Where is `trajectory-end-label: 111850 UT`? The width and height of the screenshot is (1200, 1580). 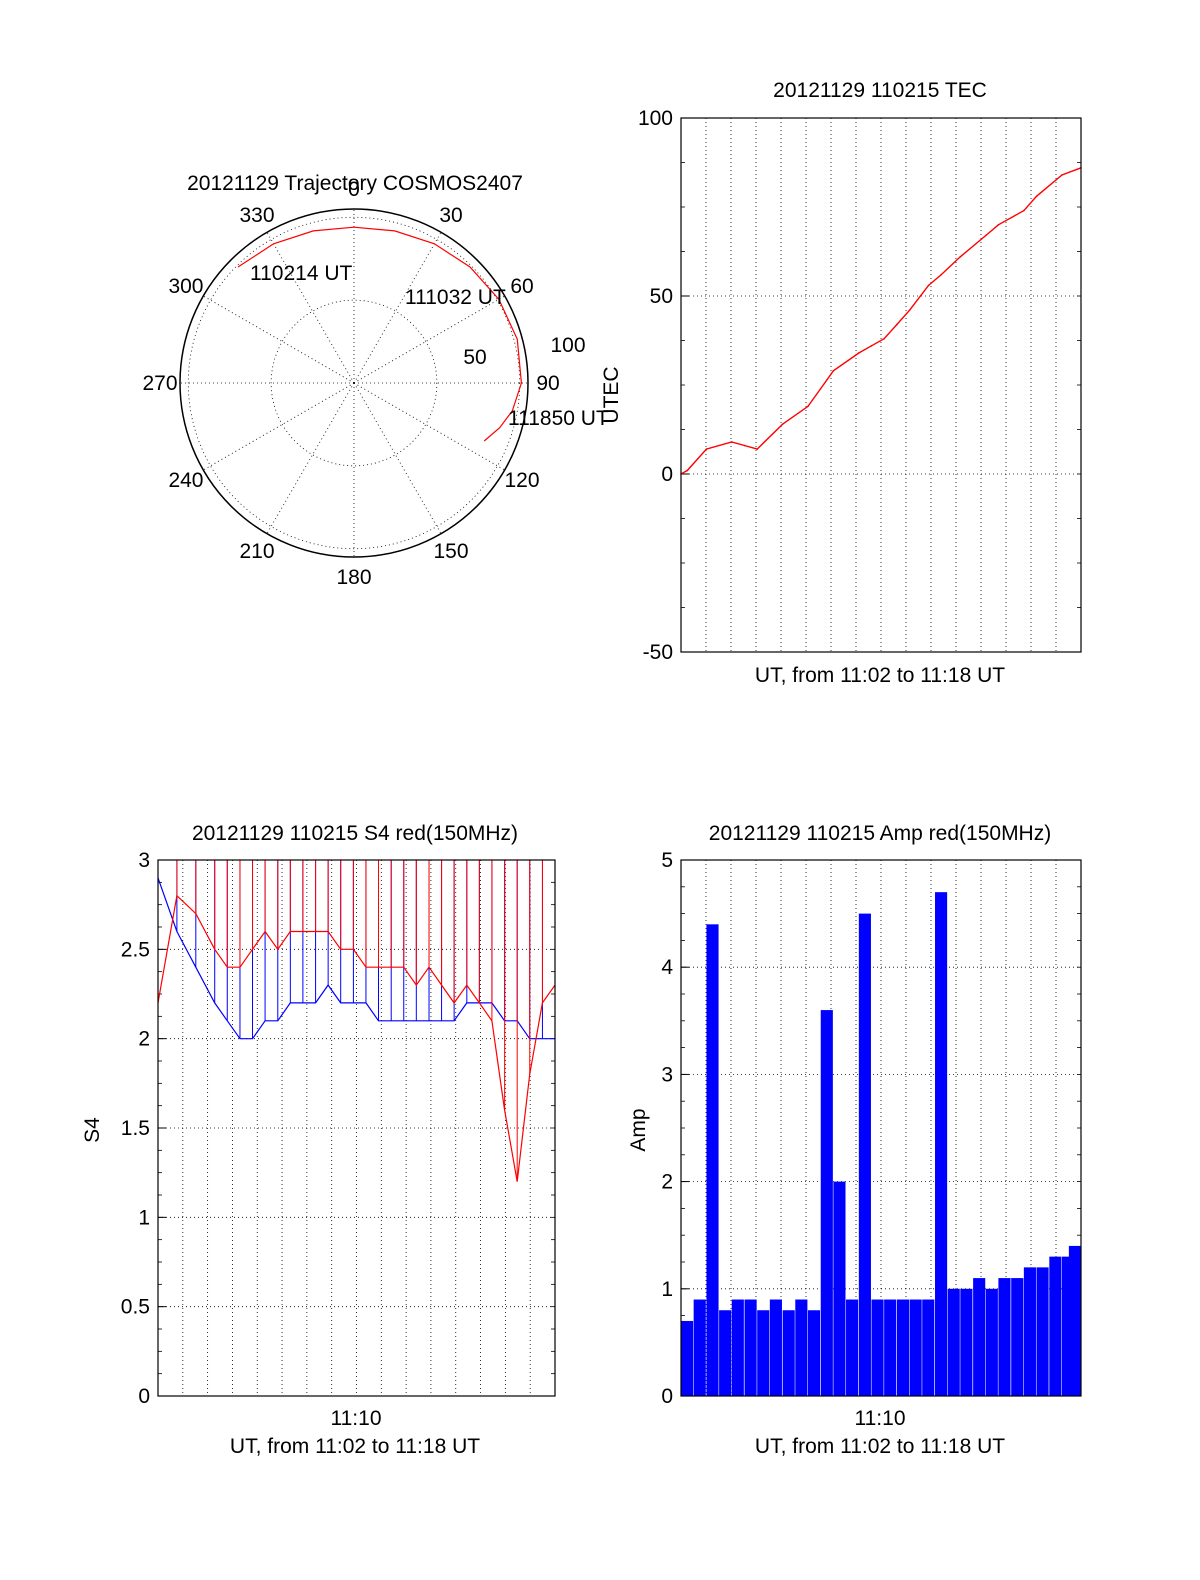 trajectory-end-label: 111850 UT is located at coordinates (558, 418).